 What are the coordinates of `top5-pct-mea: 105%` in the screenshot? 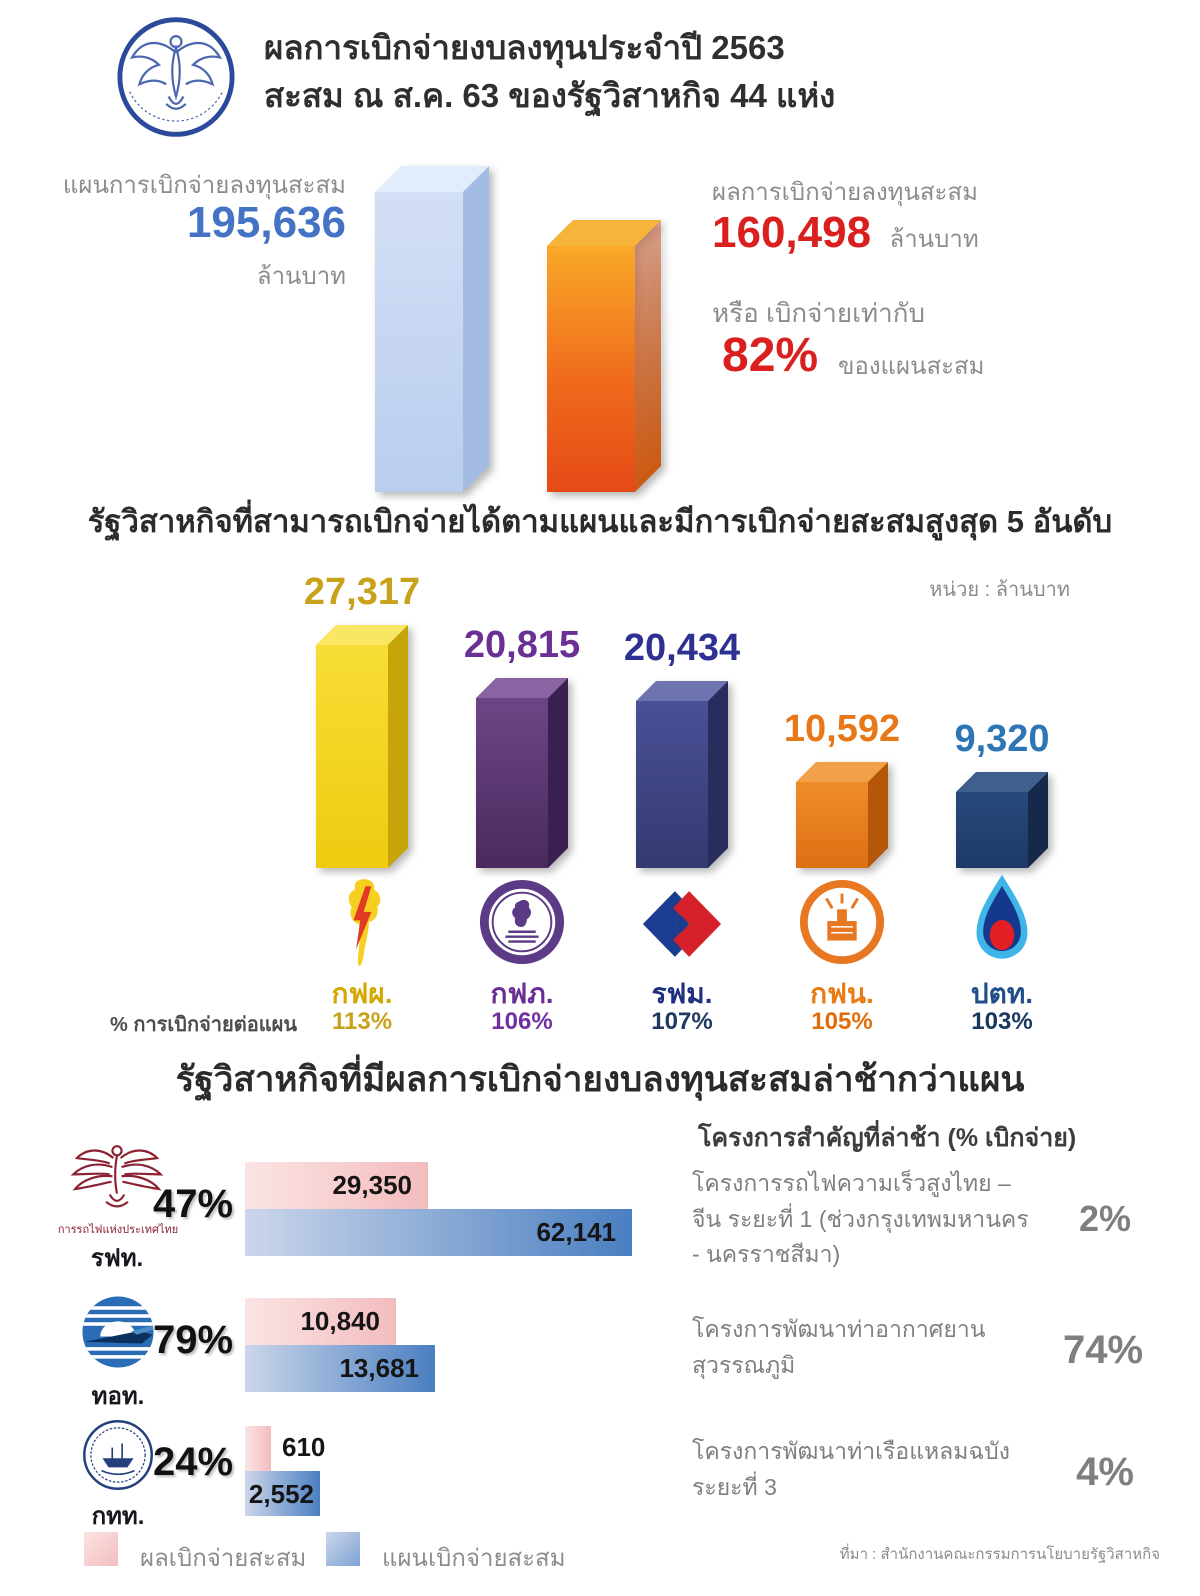 It's located at (842, 1021).